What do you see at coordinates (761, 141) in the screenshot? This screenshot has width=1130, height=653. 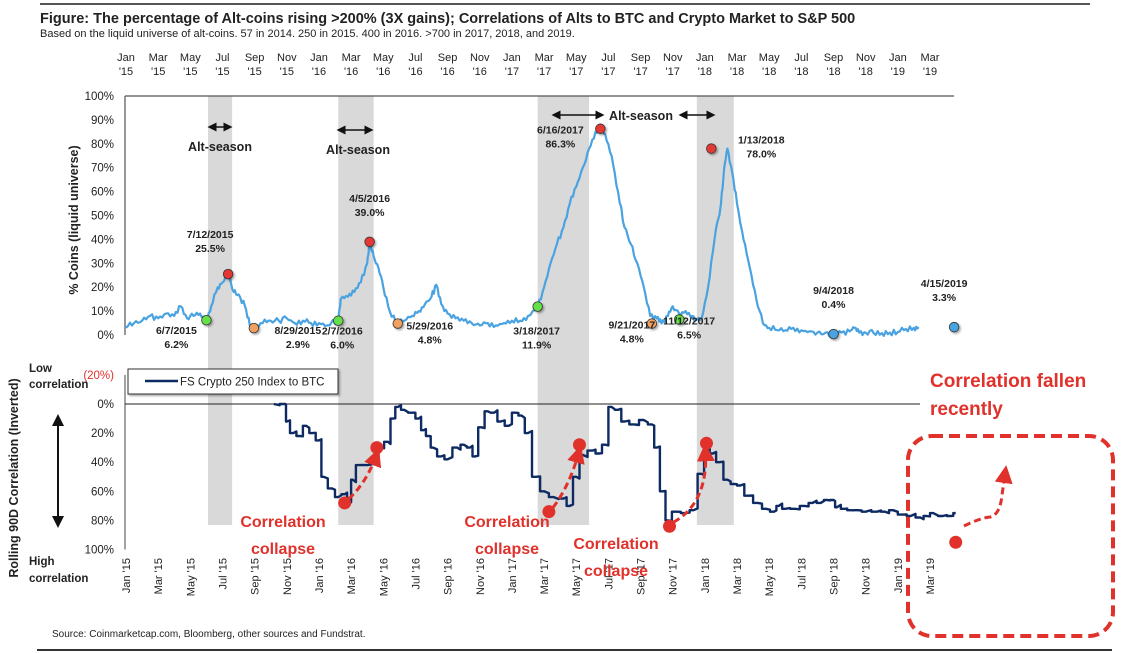 I see `annotation-date: 1/13/2018` at bounding box center [761, 141].